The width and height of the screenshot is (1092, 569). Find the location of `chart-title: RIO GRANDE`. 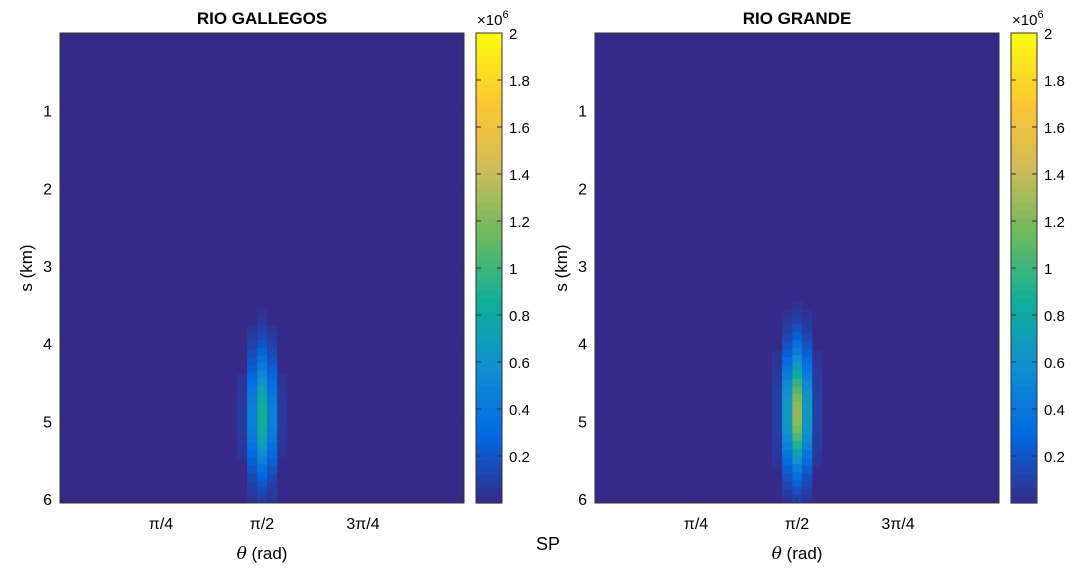

chart-title: RIO GRANDE is located at coordinates (797, 18).